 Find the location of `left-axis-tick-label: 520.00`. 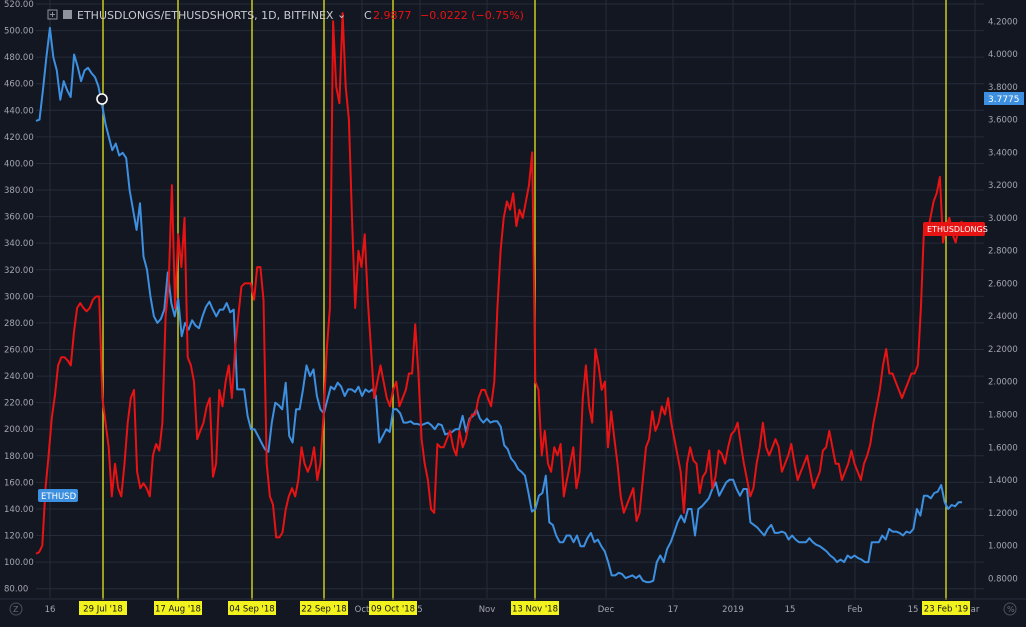

left-axis-tick-label: 520.00 is located at coordinates (19, 5).